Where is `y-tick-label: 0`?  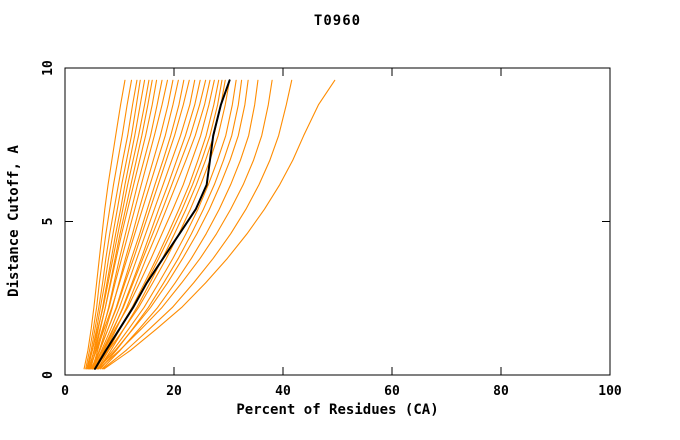 y-tick-label: 0 is located at coordinates (48, 375).